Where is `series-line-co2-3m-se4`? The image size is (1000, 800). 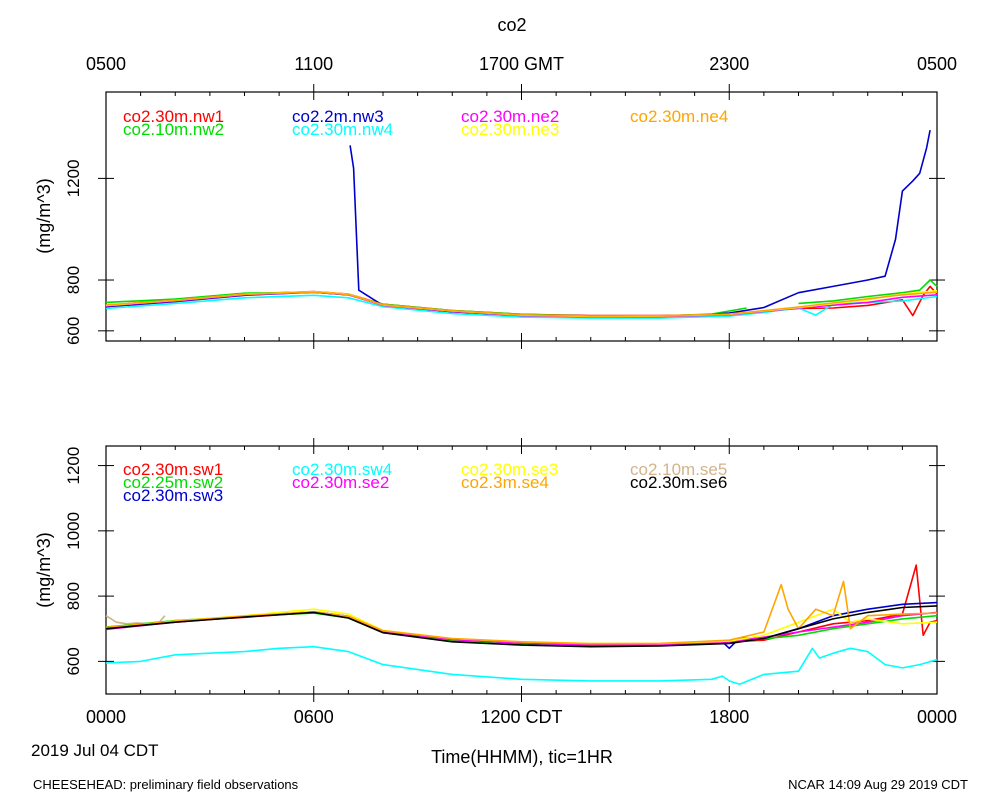 series-line-co2-3m-se4 is located at coordinates (521, 612).